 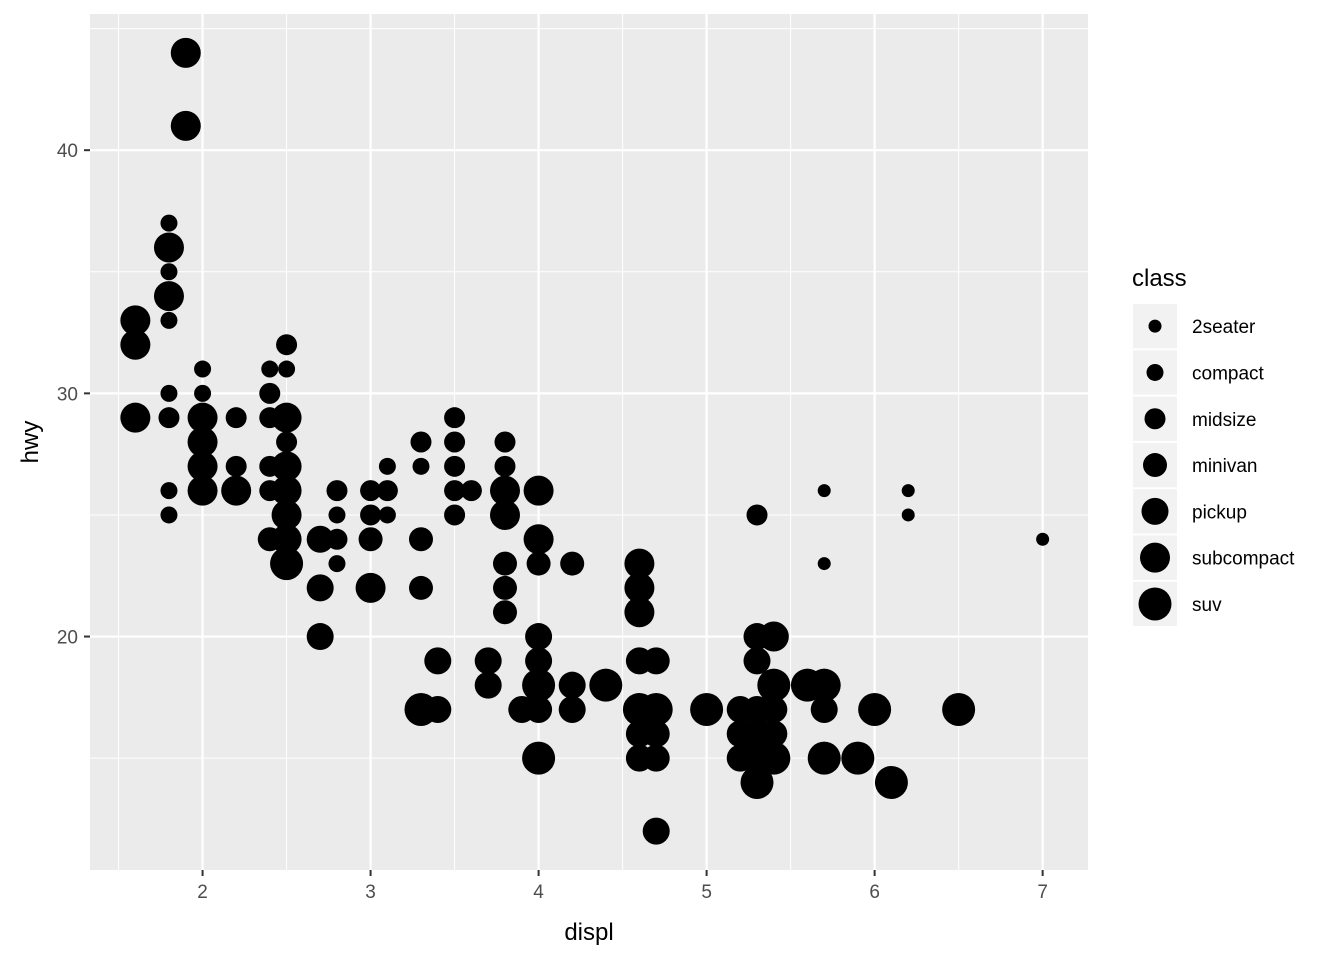 I want to click on y-axis: 20 30 40, so click(x=73, y=395).